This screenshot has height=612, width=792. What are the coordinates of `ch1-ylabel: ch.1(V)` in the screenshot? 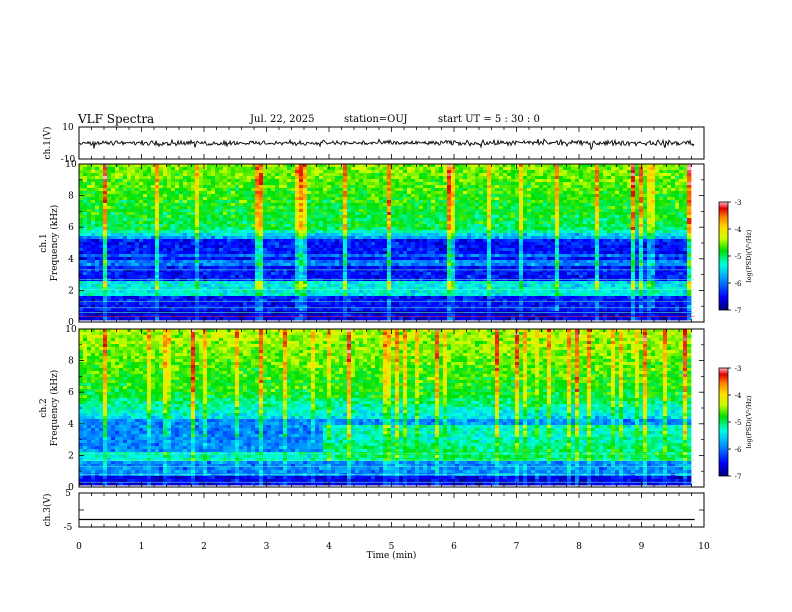 It's located at (47, 143).